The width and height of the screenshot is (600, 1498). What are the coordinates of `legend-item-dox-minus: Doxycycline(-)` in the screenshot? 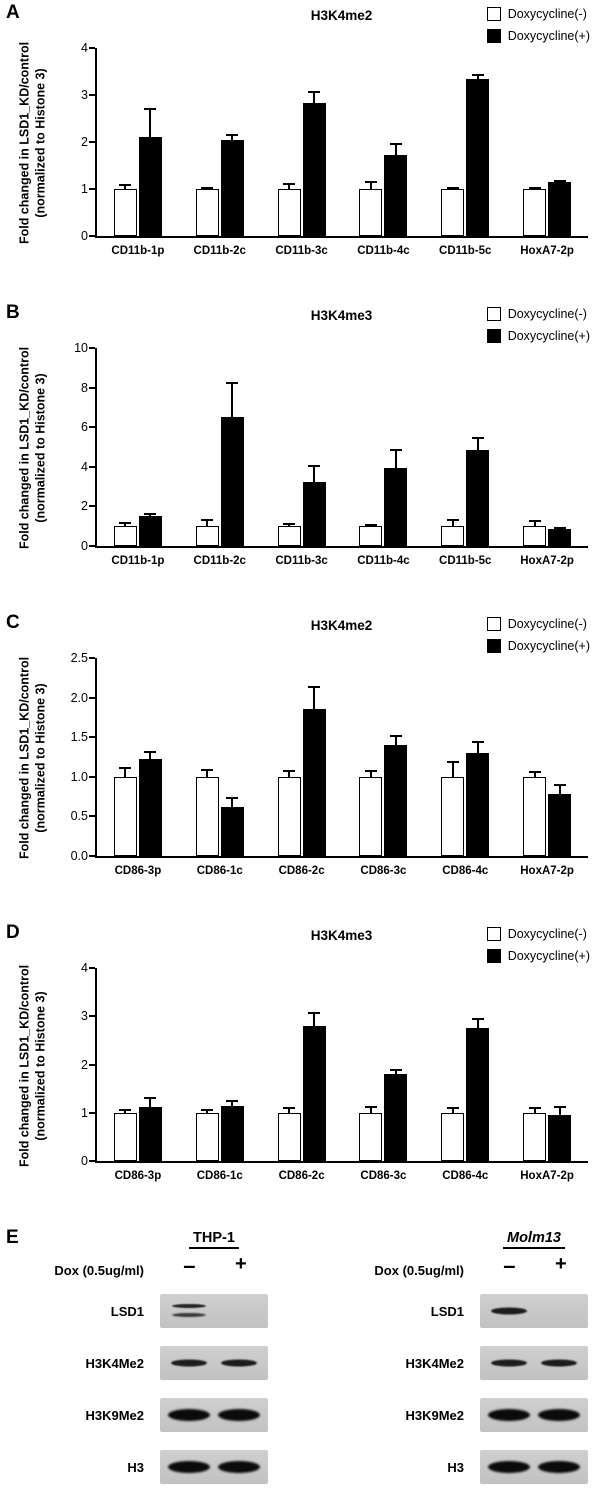 It's located at (538, 14).